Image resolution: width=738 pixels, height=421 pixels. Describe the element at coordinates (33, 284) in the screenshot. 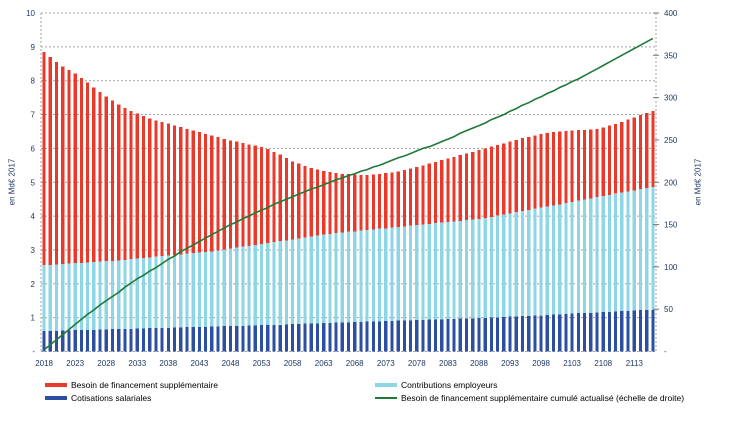

I see `left-axis-tick-label: 2` at that location.